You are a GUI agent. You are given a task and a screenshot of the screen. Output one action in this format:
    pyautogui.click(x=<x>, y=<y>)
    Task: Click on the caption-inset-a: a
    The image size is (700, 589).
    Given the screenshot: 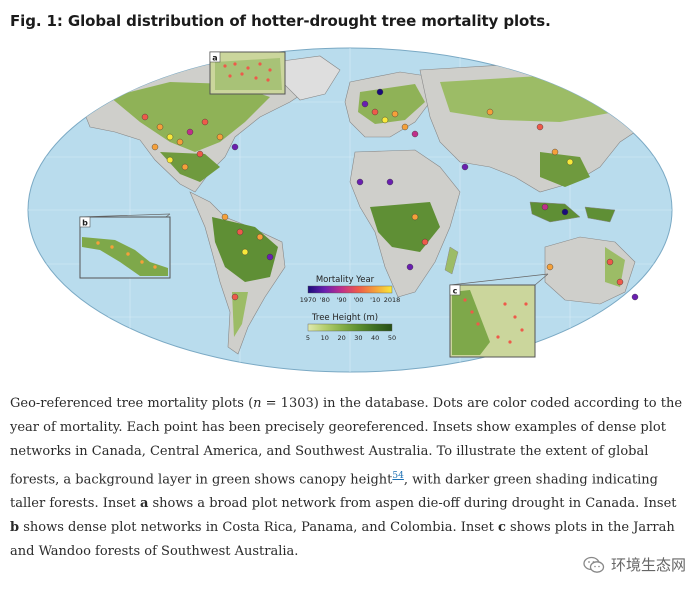 What is the action you would take?
    pyautogui.click(x=144, y=504)
    